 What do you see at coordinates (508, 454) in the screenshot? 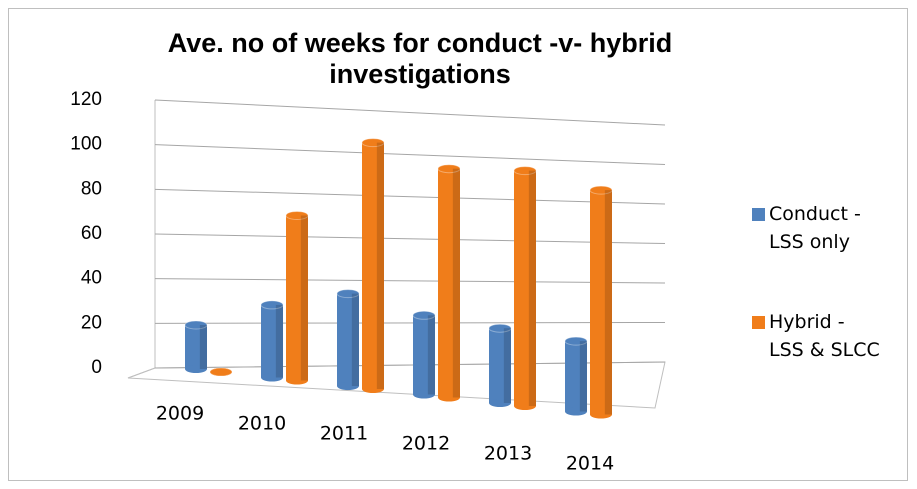
I see `x-tick-label: 2013` at bounding box center [508, 454].